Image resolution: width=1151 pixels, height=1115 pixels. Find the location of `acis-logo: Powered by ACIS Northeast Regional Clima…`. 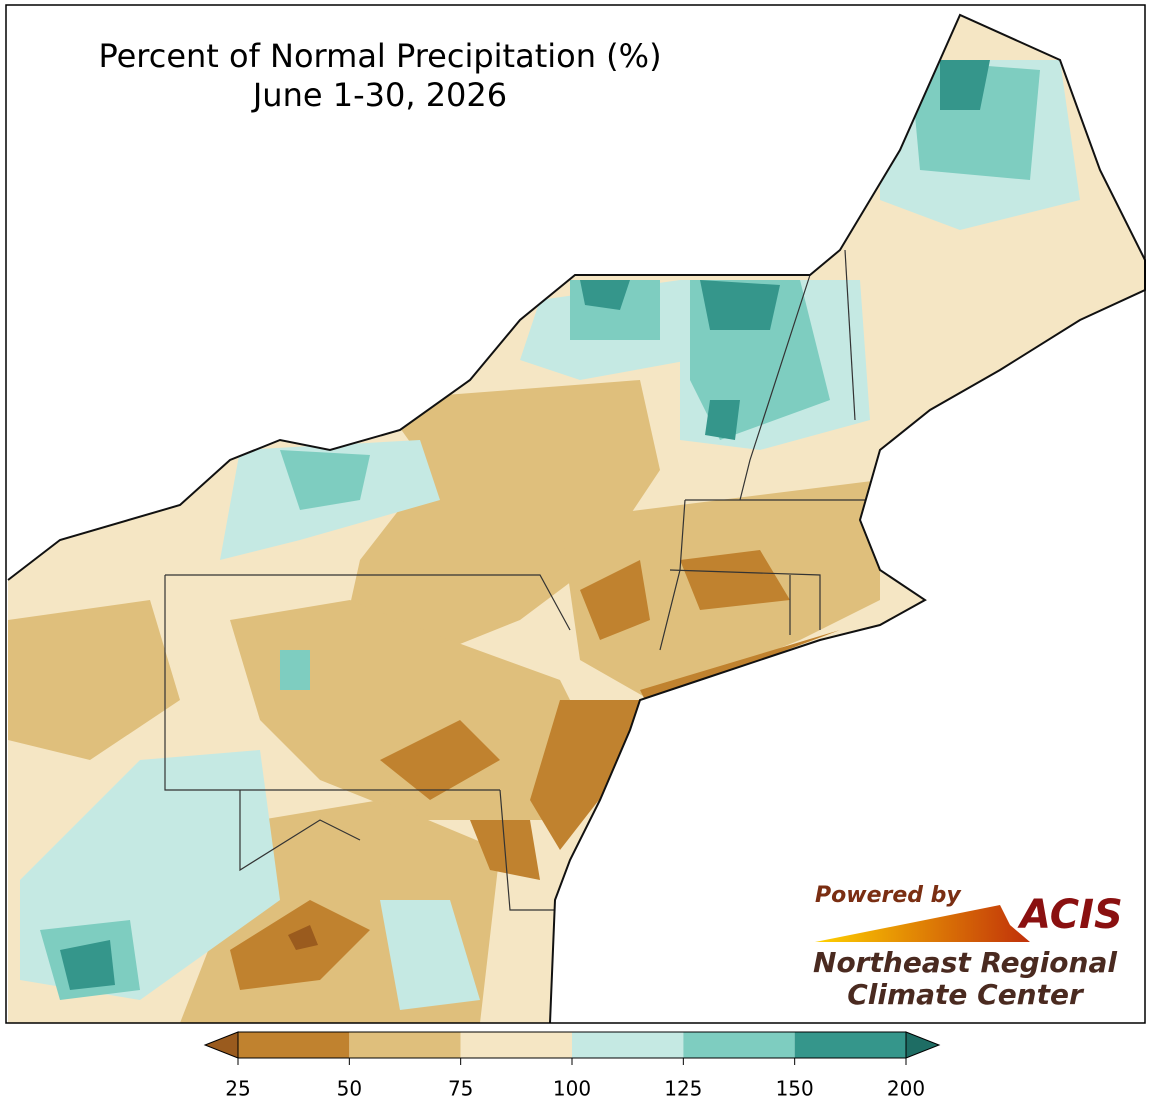

acis-logo: Powered by ACIS Northeast Regional Clima… is located at coordinates (968, 947).